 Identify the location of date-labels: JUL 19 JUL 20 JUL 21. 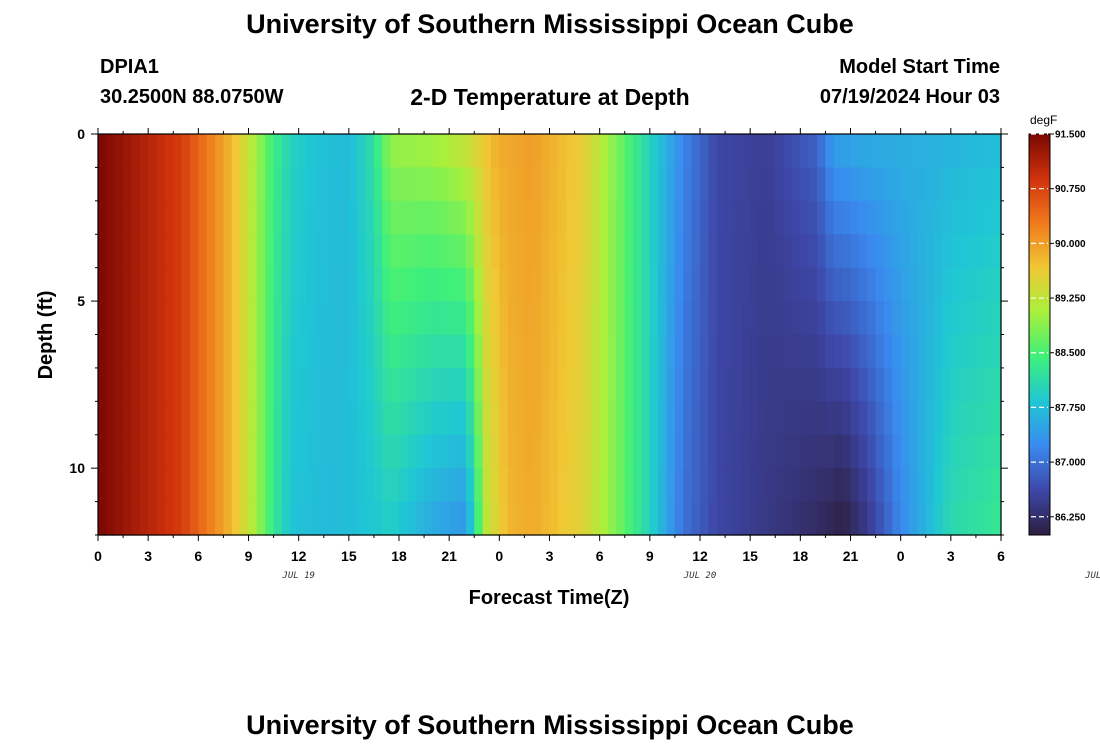
(690, 576).